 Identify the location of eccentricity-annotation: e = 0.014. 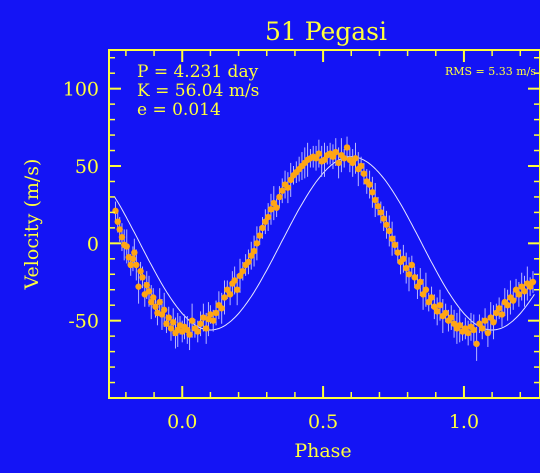
(179, 110).